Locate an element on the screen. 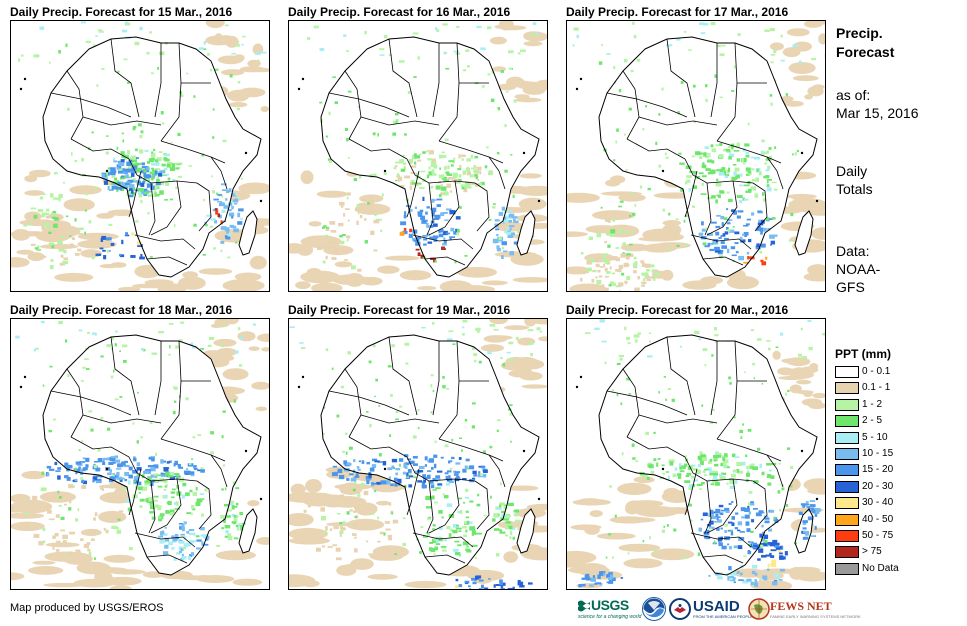 The image size is (967, 626). data-line1: Data: is located at coordinates (853, 251).